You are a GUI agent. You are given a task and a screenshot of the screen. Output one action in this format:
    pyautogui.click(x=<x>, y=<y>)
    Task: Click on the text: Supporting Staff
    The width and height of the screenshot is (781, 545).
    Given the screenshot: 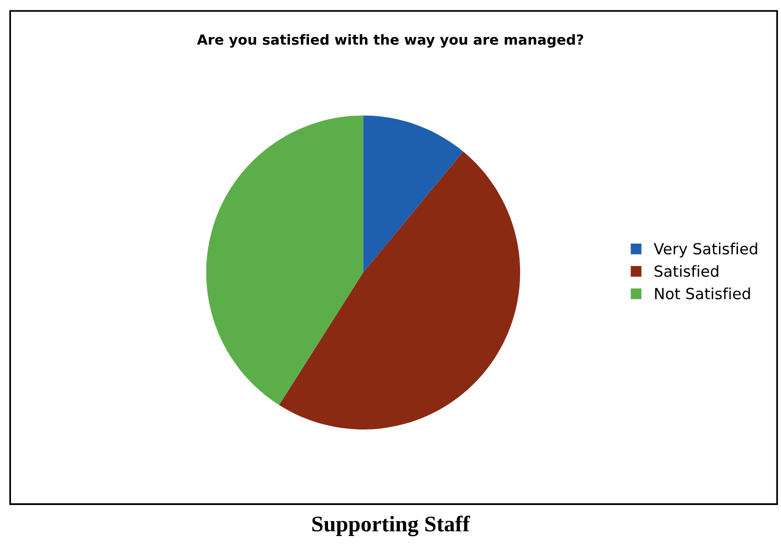 What is the action you would take?
    pyautogui.click(x=391, y=526)
    